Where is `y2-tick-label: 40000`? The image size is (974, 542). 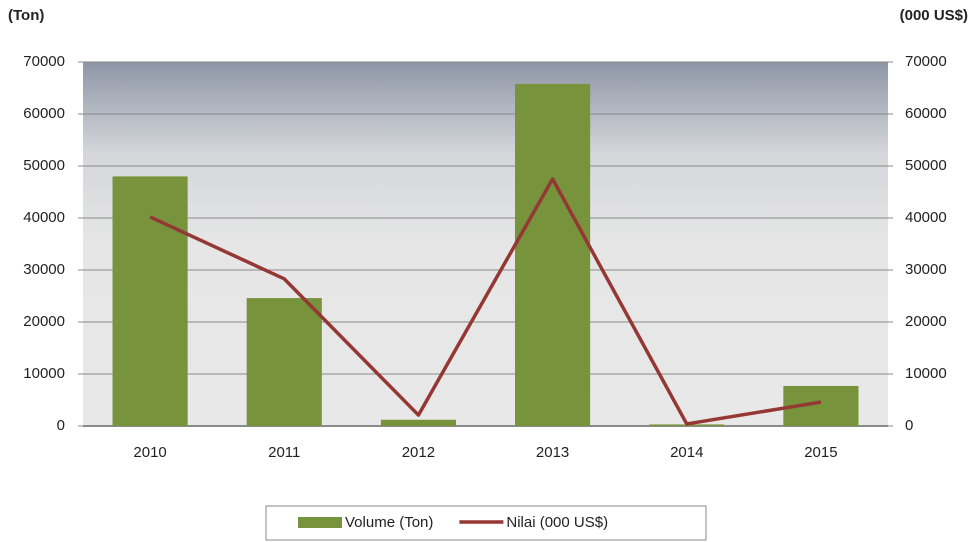 y2-tick-label: 40000 is located at coordinates (926, 217).